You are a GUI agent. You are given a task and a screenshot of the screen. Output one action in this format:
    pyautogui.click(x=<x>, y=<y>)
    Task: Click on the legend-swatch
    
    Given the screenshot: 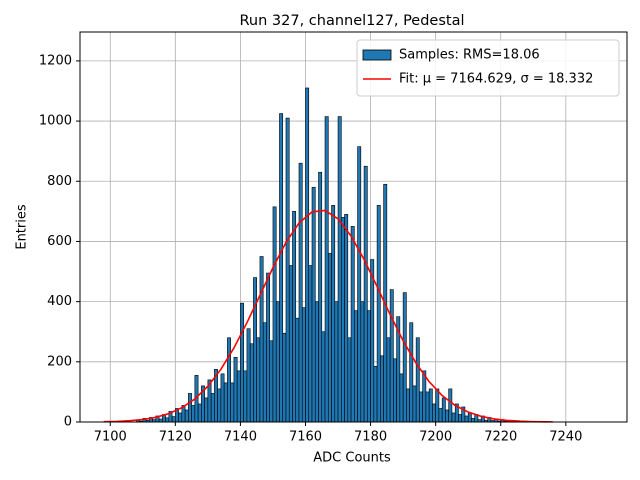 What is the action you would take?
    pyautogui.click(x=377, y=55)
    